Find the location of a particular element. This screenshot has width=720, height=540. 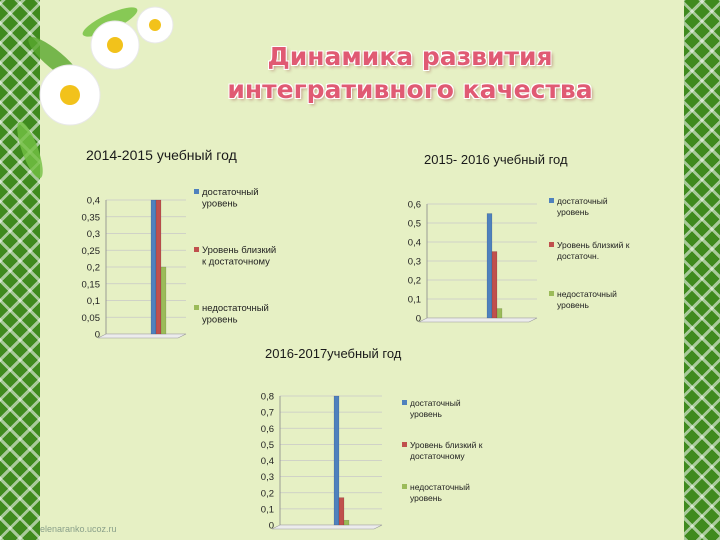

y-tick-label: 0,05 is located at coordinates (91, 318).